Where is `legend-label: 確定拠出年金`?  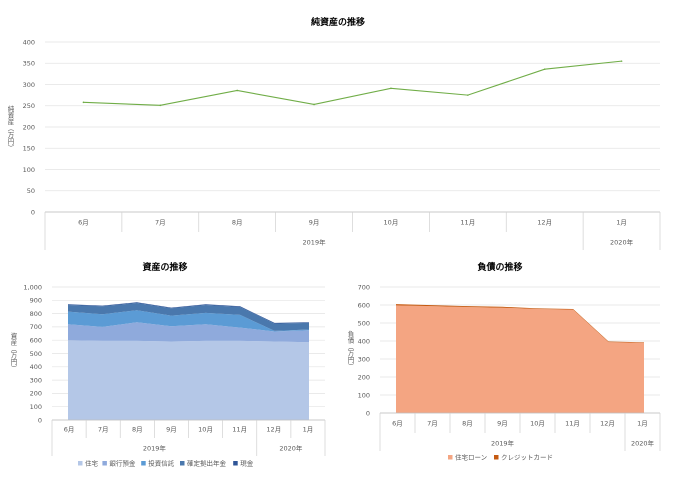
legend-label: 確定拠出年金 is located at coordinates (207, 463).